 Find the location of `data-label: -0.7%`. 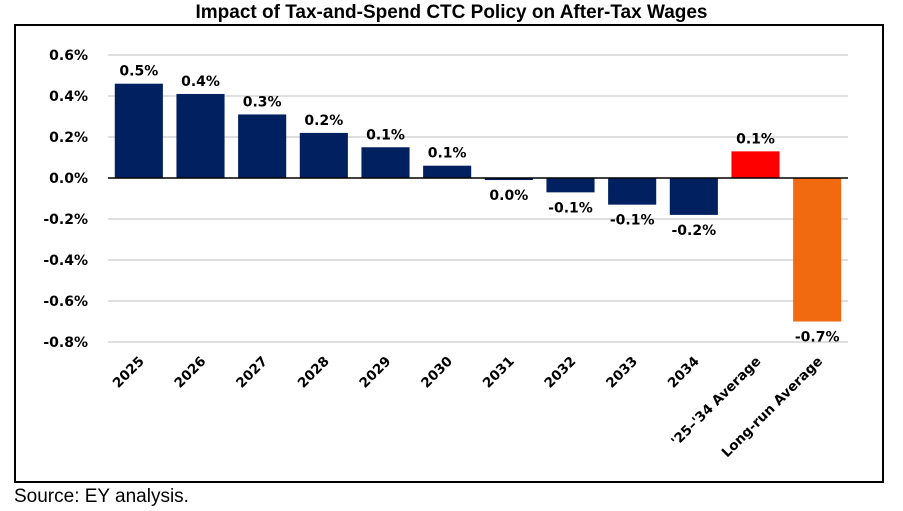

data-label: -0.7% is located at coordinates (817, 338).